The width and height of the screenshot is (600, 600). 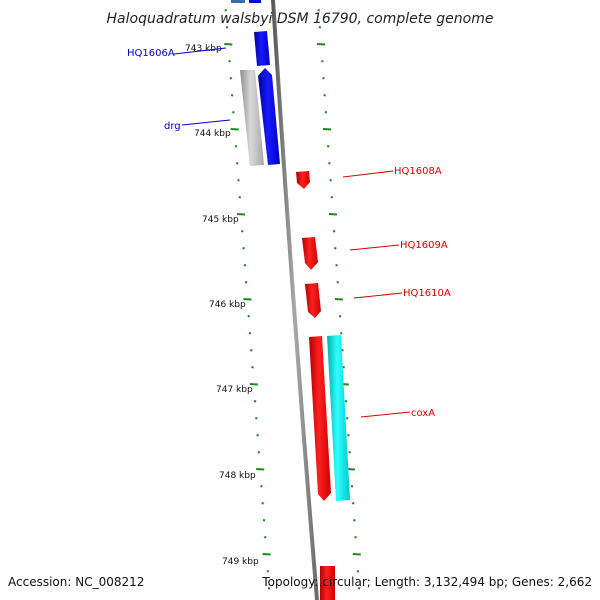 What do you see at coordinates (378, 295) in the screenshot?
I see `leader-HQ1610A` at bounding box center [378, 295].